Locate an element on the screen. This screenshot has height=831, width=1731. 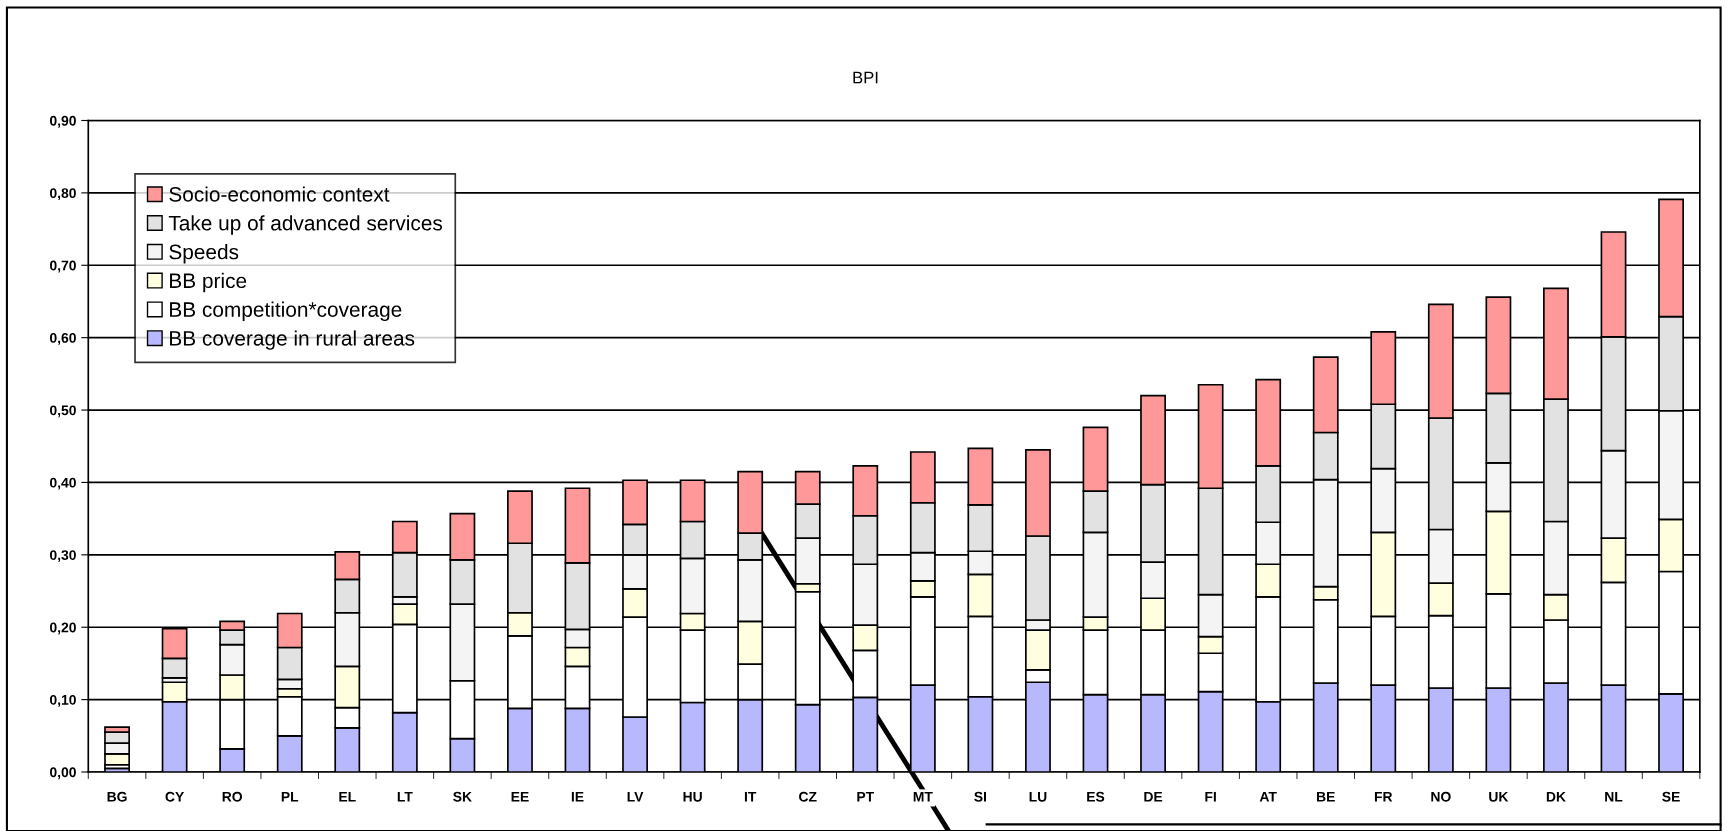
x-tick-label: PT is located at coordinates (866, 796).